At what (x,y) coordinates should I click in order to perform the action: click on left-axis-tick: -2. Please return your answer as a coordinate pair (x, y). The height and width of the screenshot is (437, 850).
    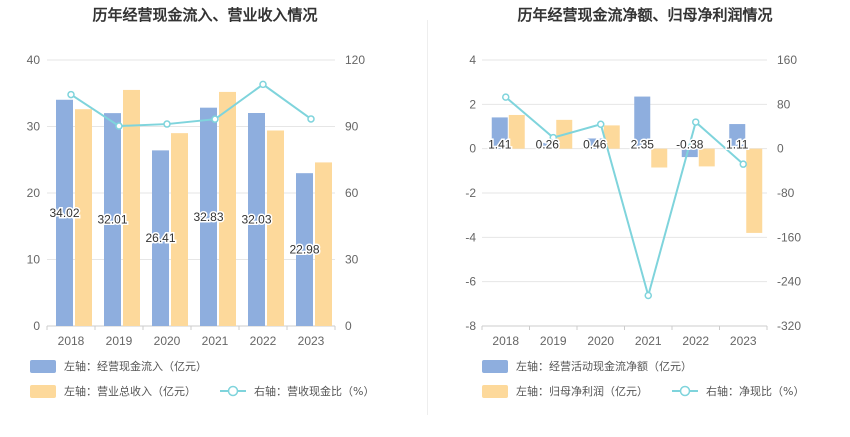
    Looking at the image, I should click on (470, 193).